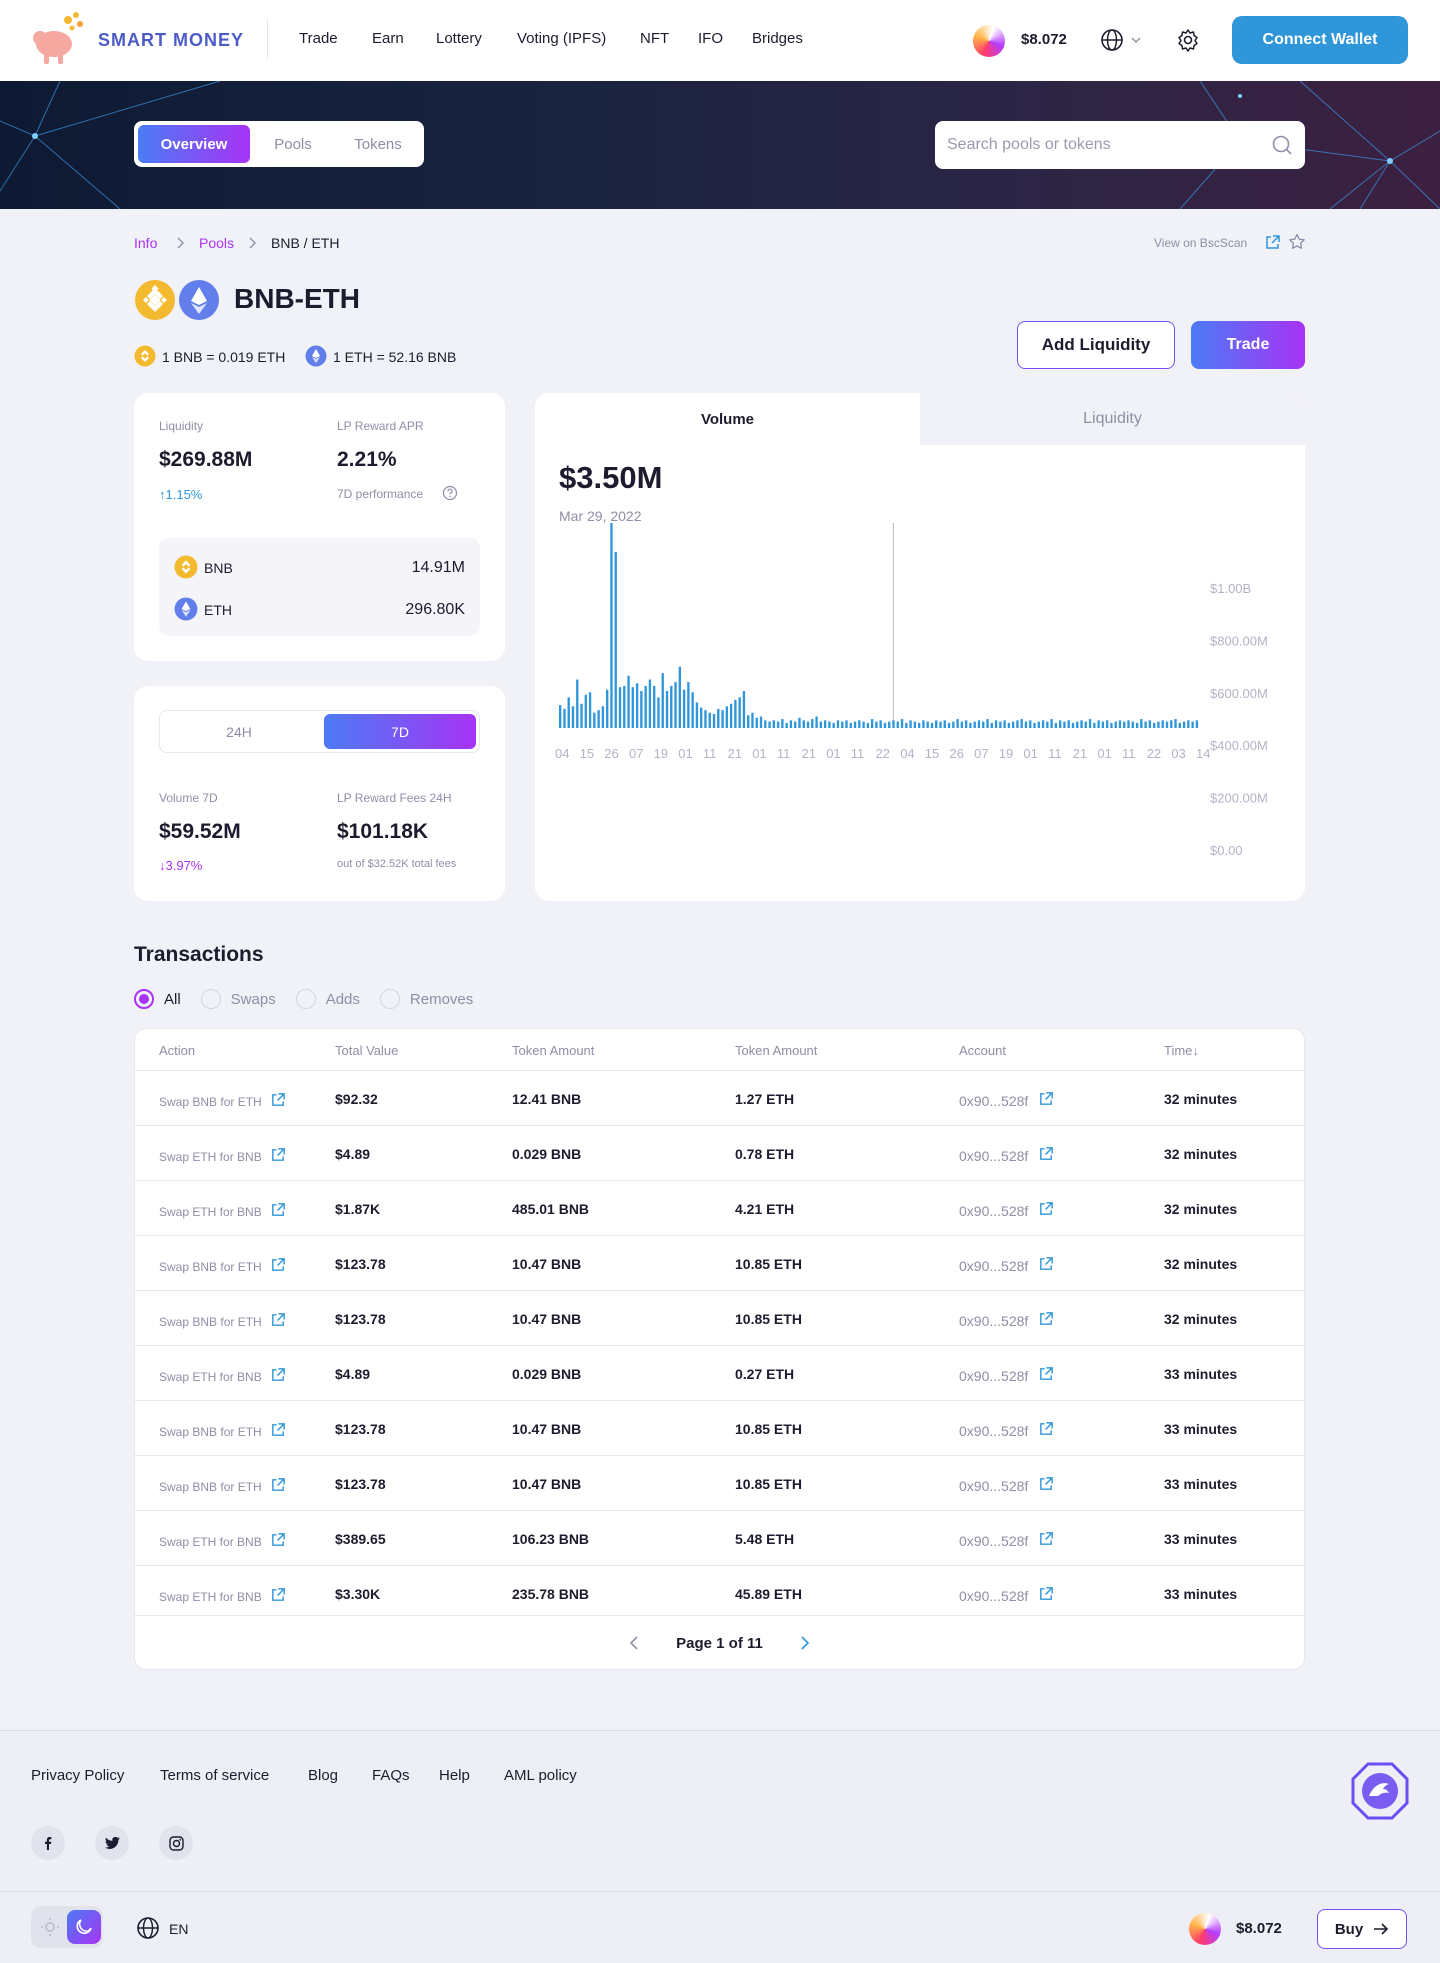 This screenshot has width=1440, height=1963. Describe the element at coordinates (305, 999) in the screenshot. I see `filter-adds-radio` at that location.